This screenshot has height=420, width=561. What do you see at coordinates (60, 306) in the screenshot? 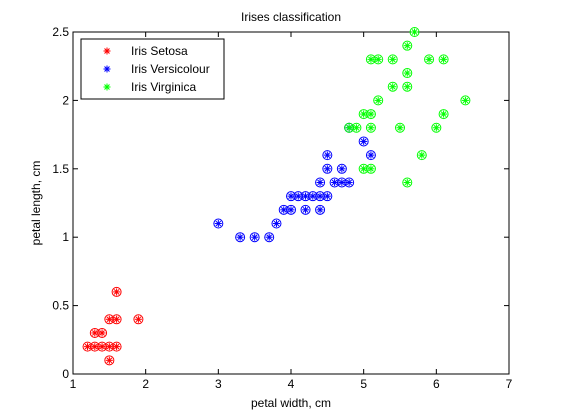
I see `y-tick-label: 0.5` at bounding box center [60, 306].